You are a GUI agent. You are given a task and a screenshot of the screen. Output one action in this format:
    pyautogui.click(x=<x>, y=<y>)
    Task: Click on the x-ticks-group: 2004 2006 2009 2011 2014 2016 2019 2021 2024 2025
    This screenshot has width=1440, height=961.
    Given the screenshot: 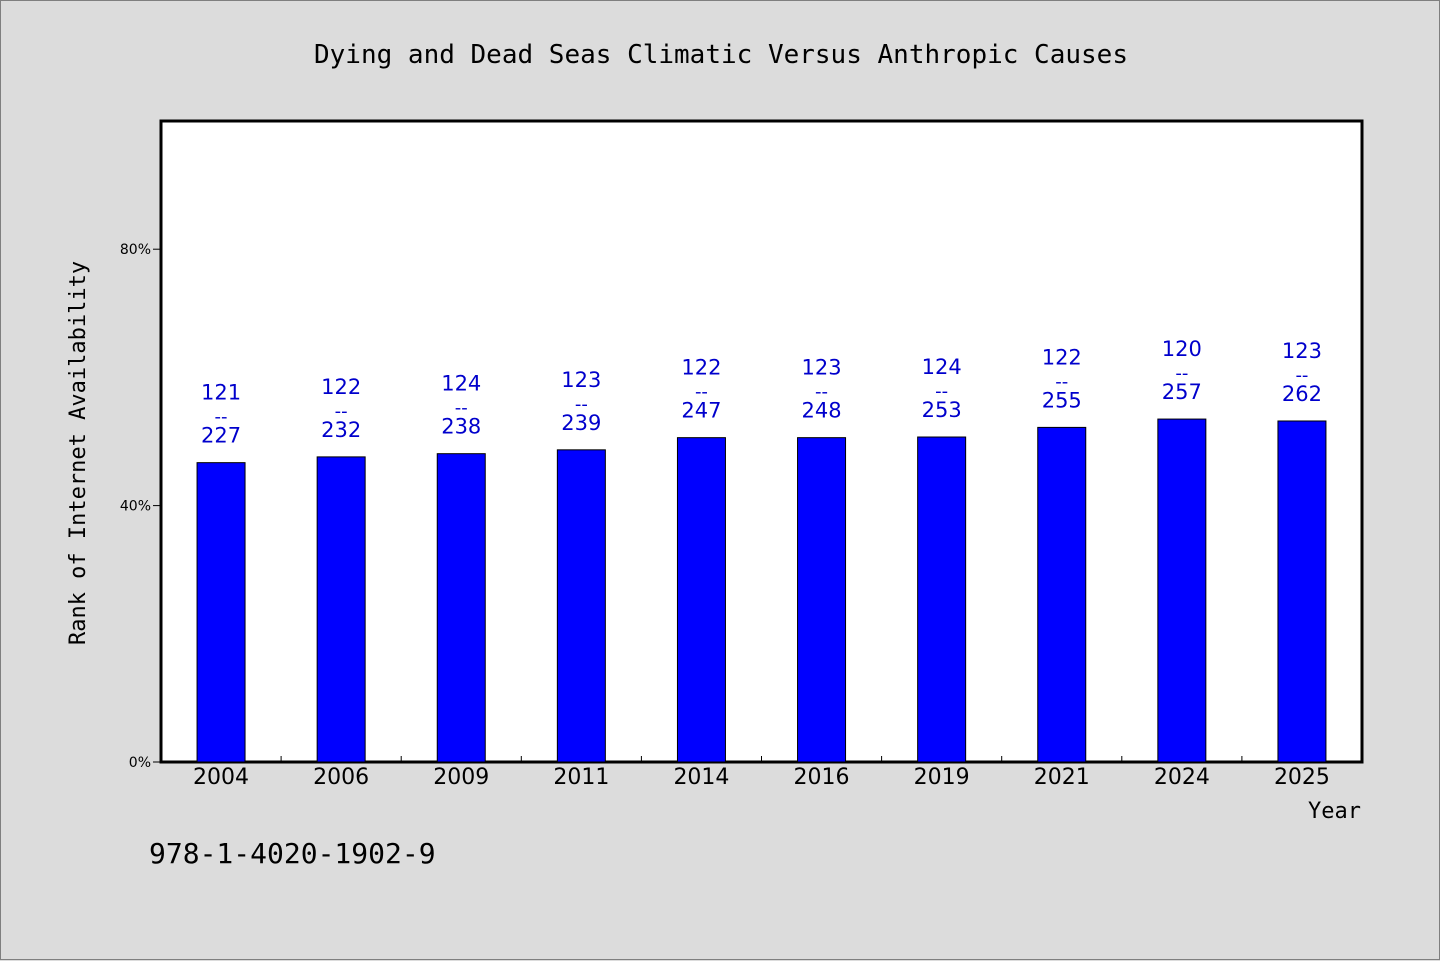 What is the action you would take?
    pyautogui.click(x=761, y=773)
    